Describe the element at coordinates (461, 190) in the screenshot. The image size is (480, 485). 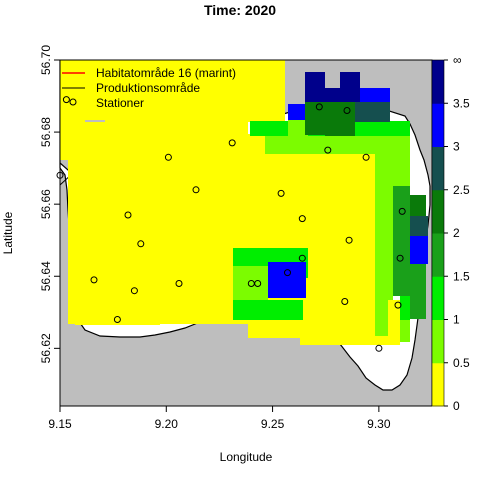
I see `colorbar-tick-label: 2.5` at that location.